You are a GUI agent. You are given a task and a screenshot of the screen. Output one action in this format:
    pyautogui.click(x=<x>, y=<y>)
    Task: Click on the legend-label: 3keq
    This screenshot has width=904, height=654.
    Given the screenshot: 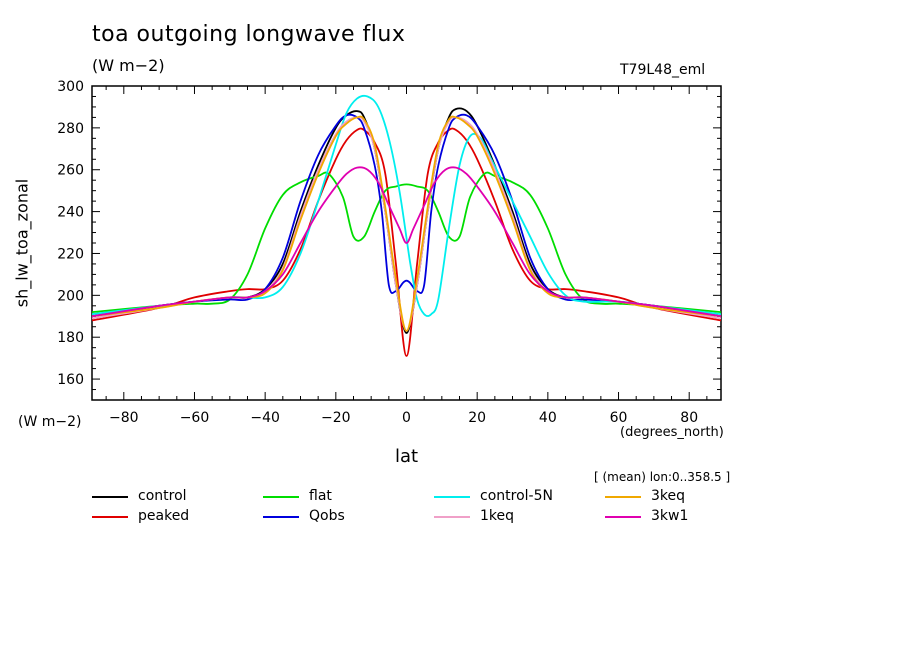 What is the action you would take?
    pyautogui.click(x=668, y=496)
    